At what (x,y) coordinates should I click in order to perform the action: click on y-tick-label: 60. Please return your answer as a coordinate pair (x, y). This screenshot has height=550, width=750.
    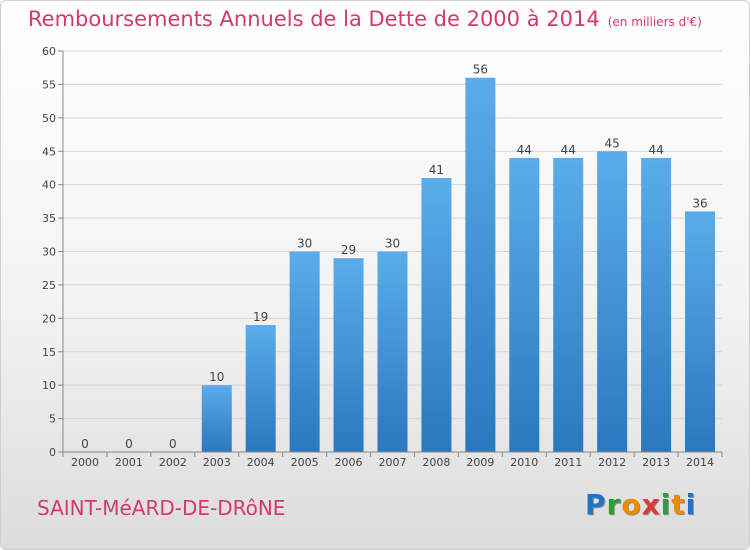
    Looking at the image, I should click on (49, 51).